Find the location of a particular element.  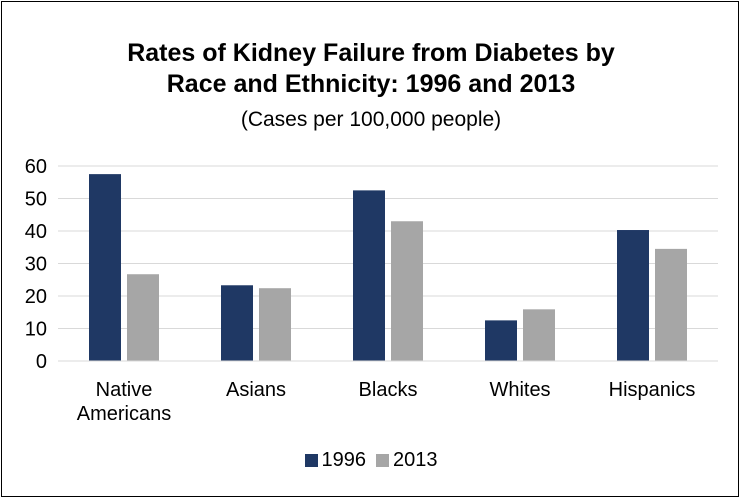

bar-2013-whites is located at coordinates (539, 335).